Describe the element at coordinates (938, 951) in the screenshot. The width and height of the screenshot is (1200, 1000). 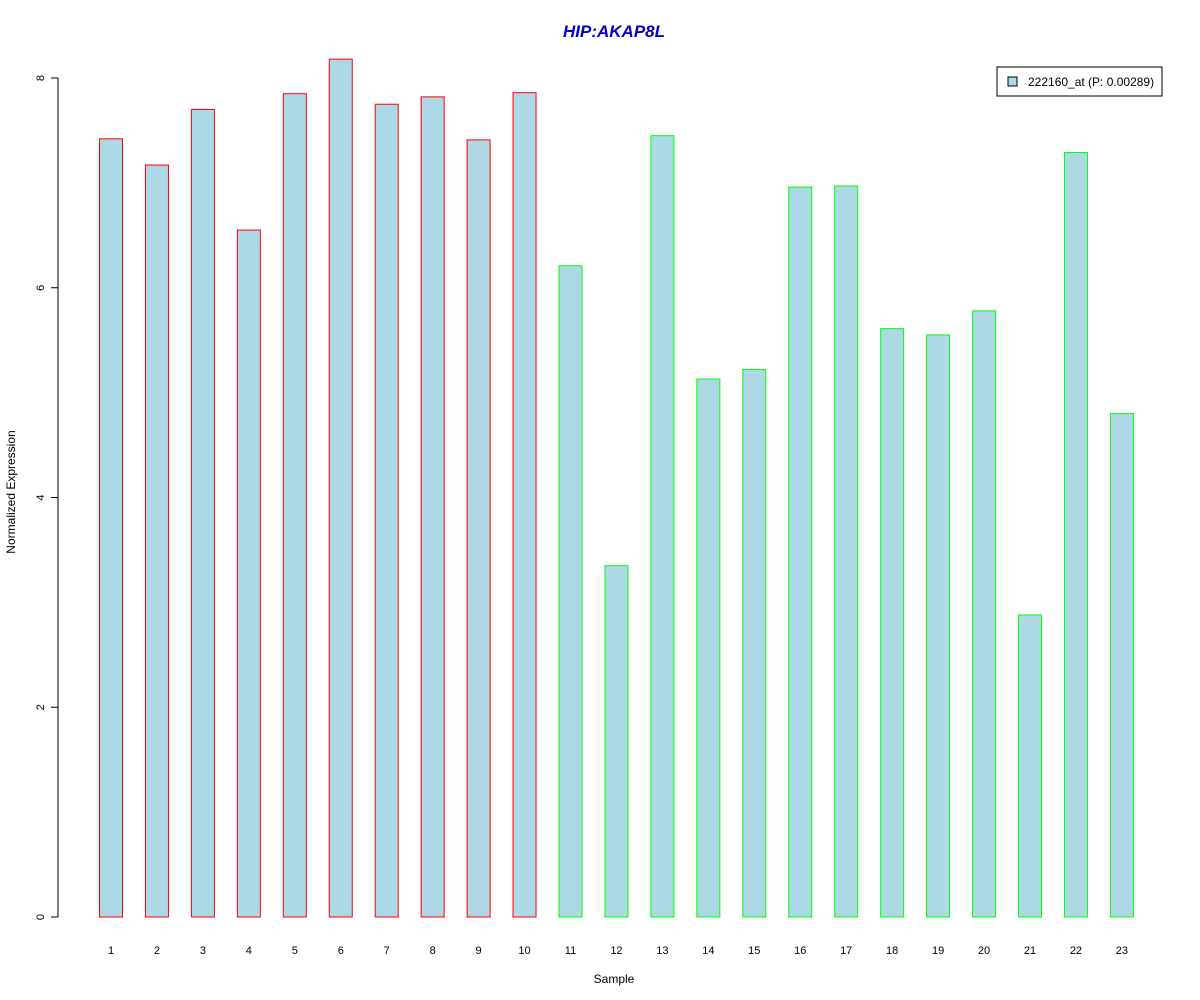
I see `x-tick-label: 19` at that location.